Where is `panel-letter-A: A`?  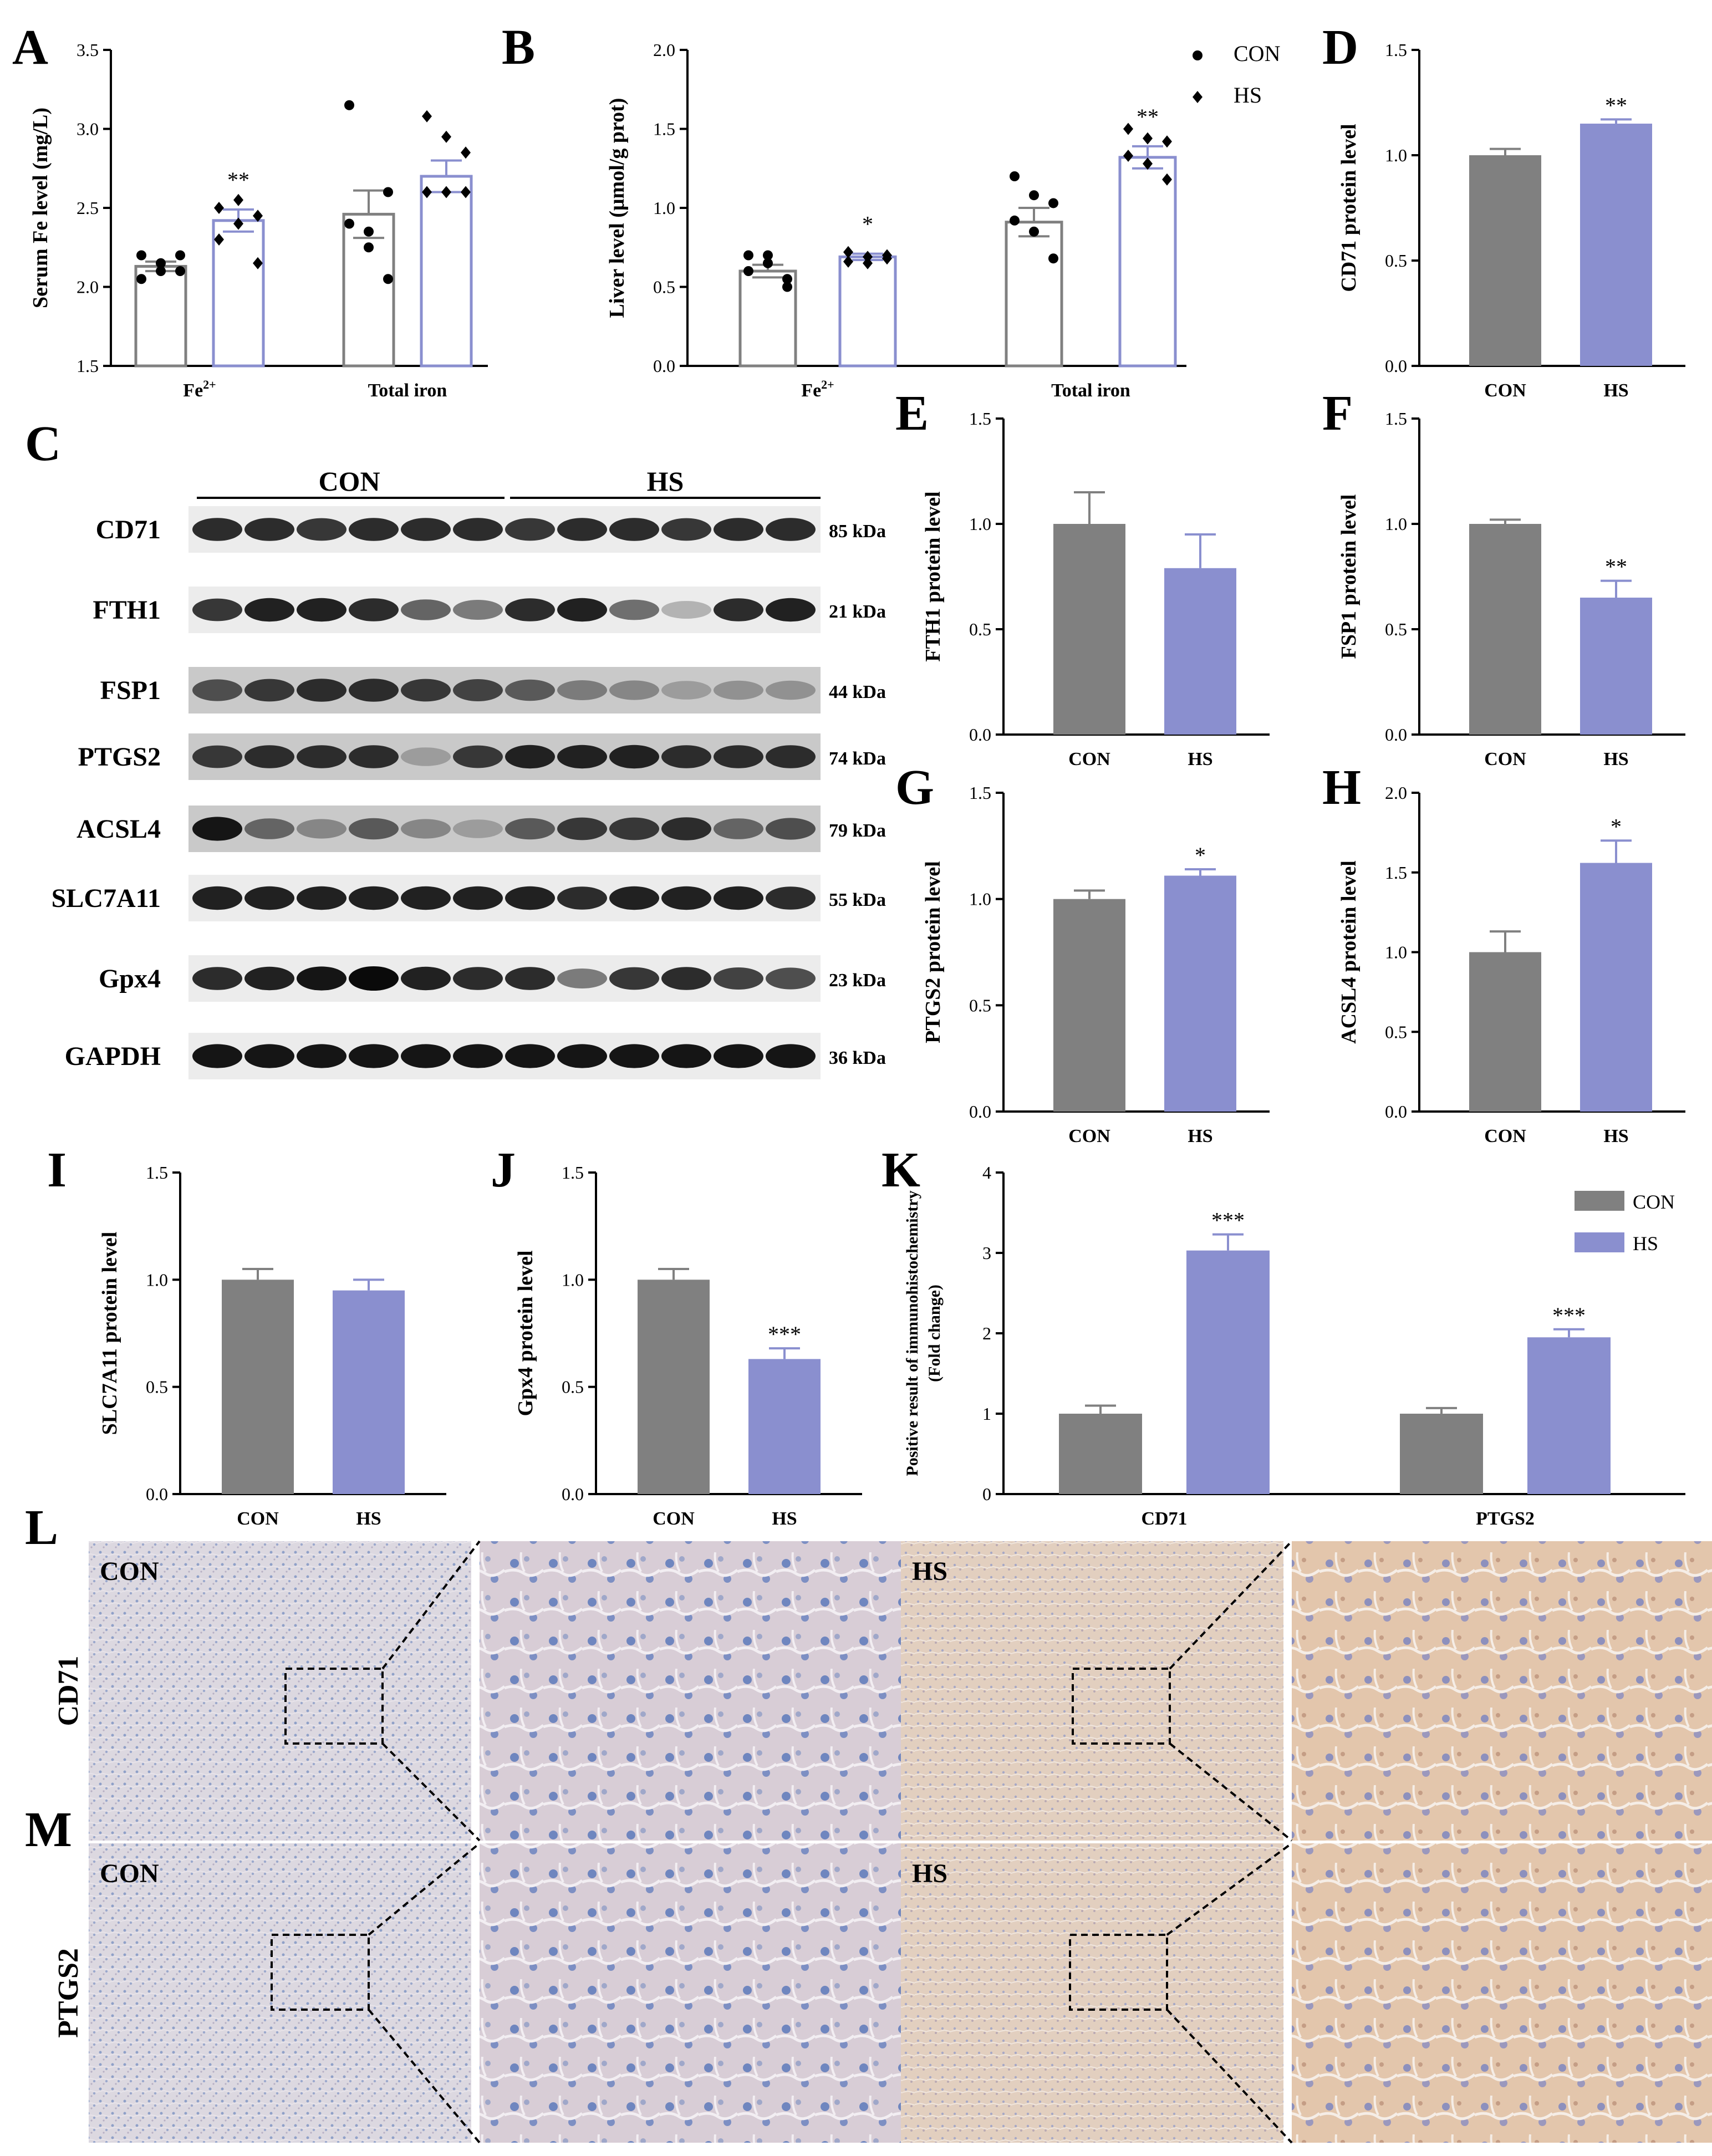 panel-letter-A: A is located at coordinates (30, 47).